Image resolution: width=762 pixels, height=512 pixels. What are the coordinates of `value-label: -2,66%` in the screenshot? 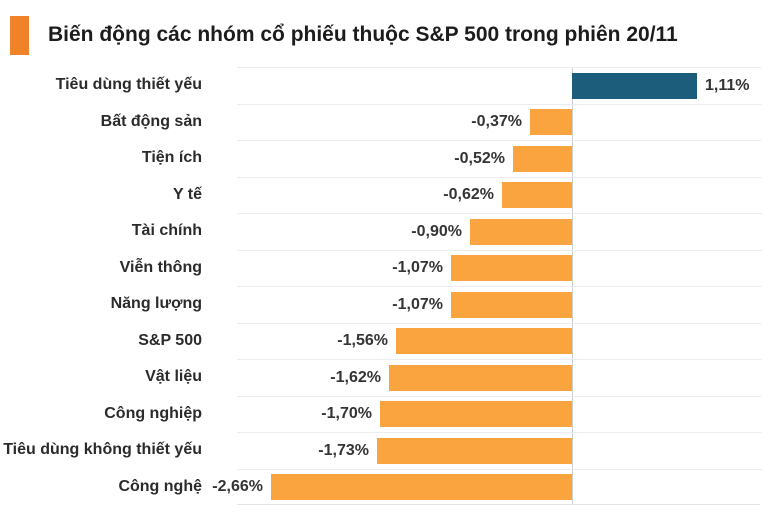 It's located at (237, 487).